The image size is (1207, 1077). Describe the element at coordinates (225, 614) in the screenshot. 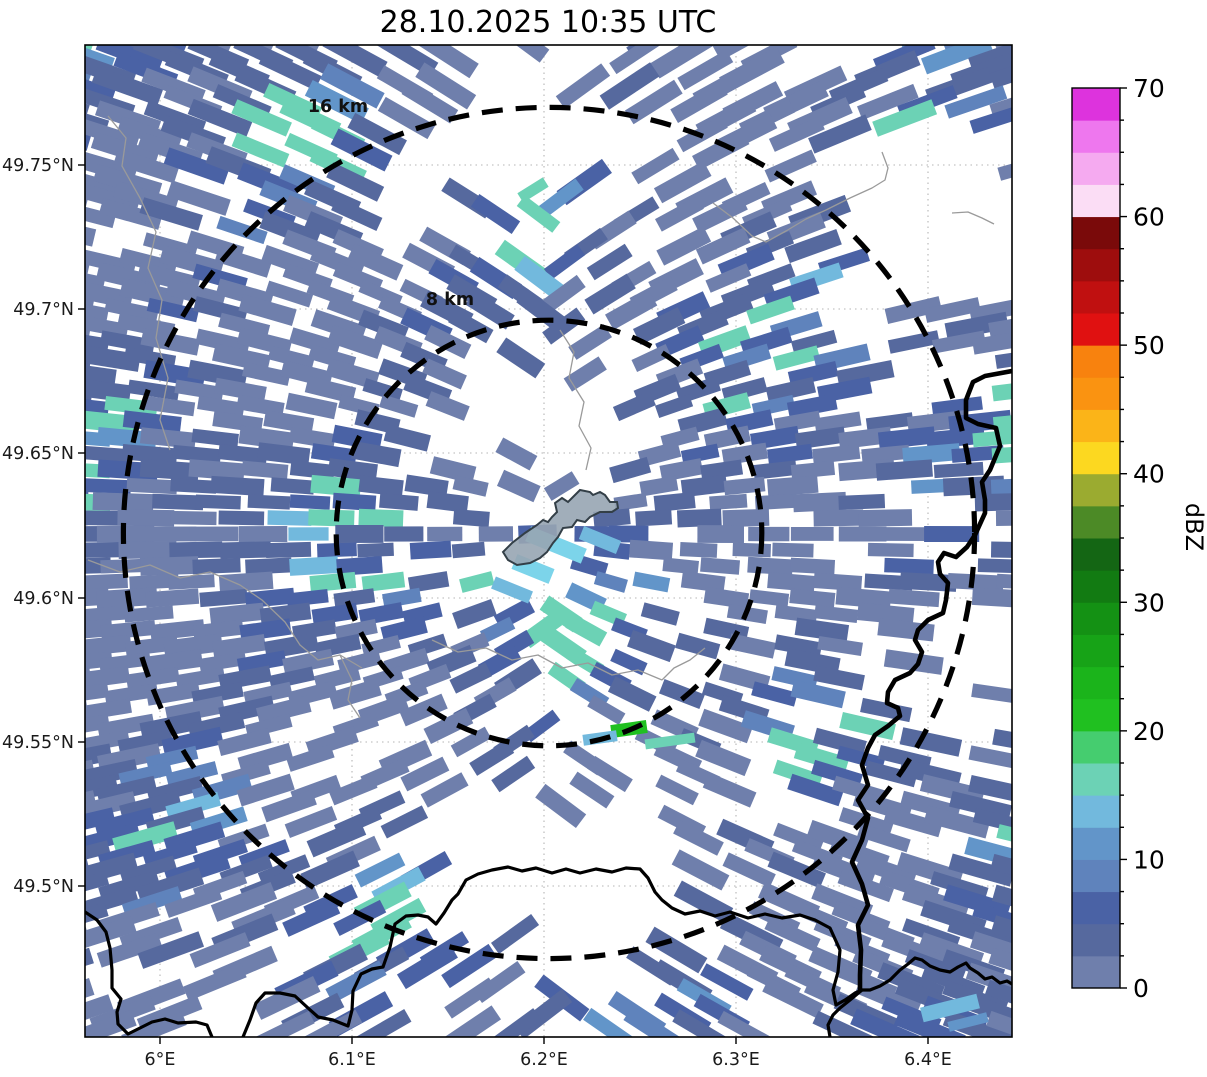

I see `municipal-border` at that location.